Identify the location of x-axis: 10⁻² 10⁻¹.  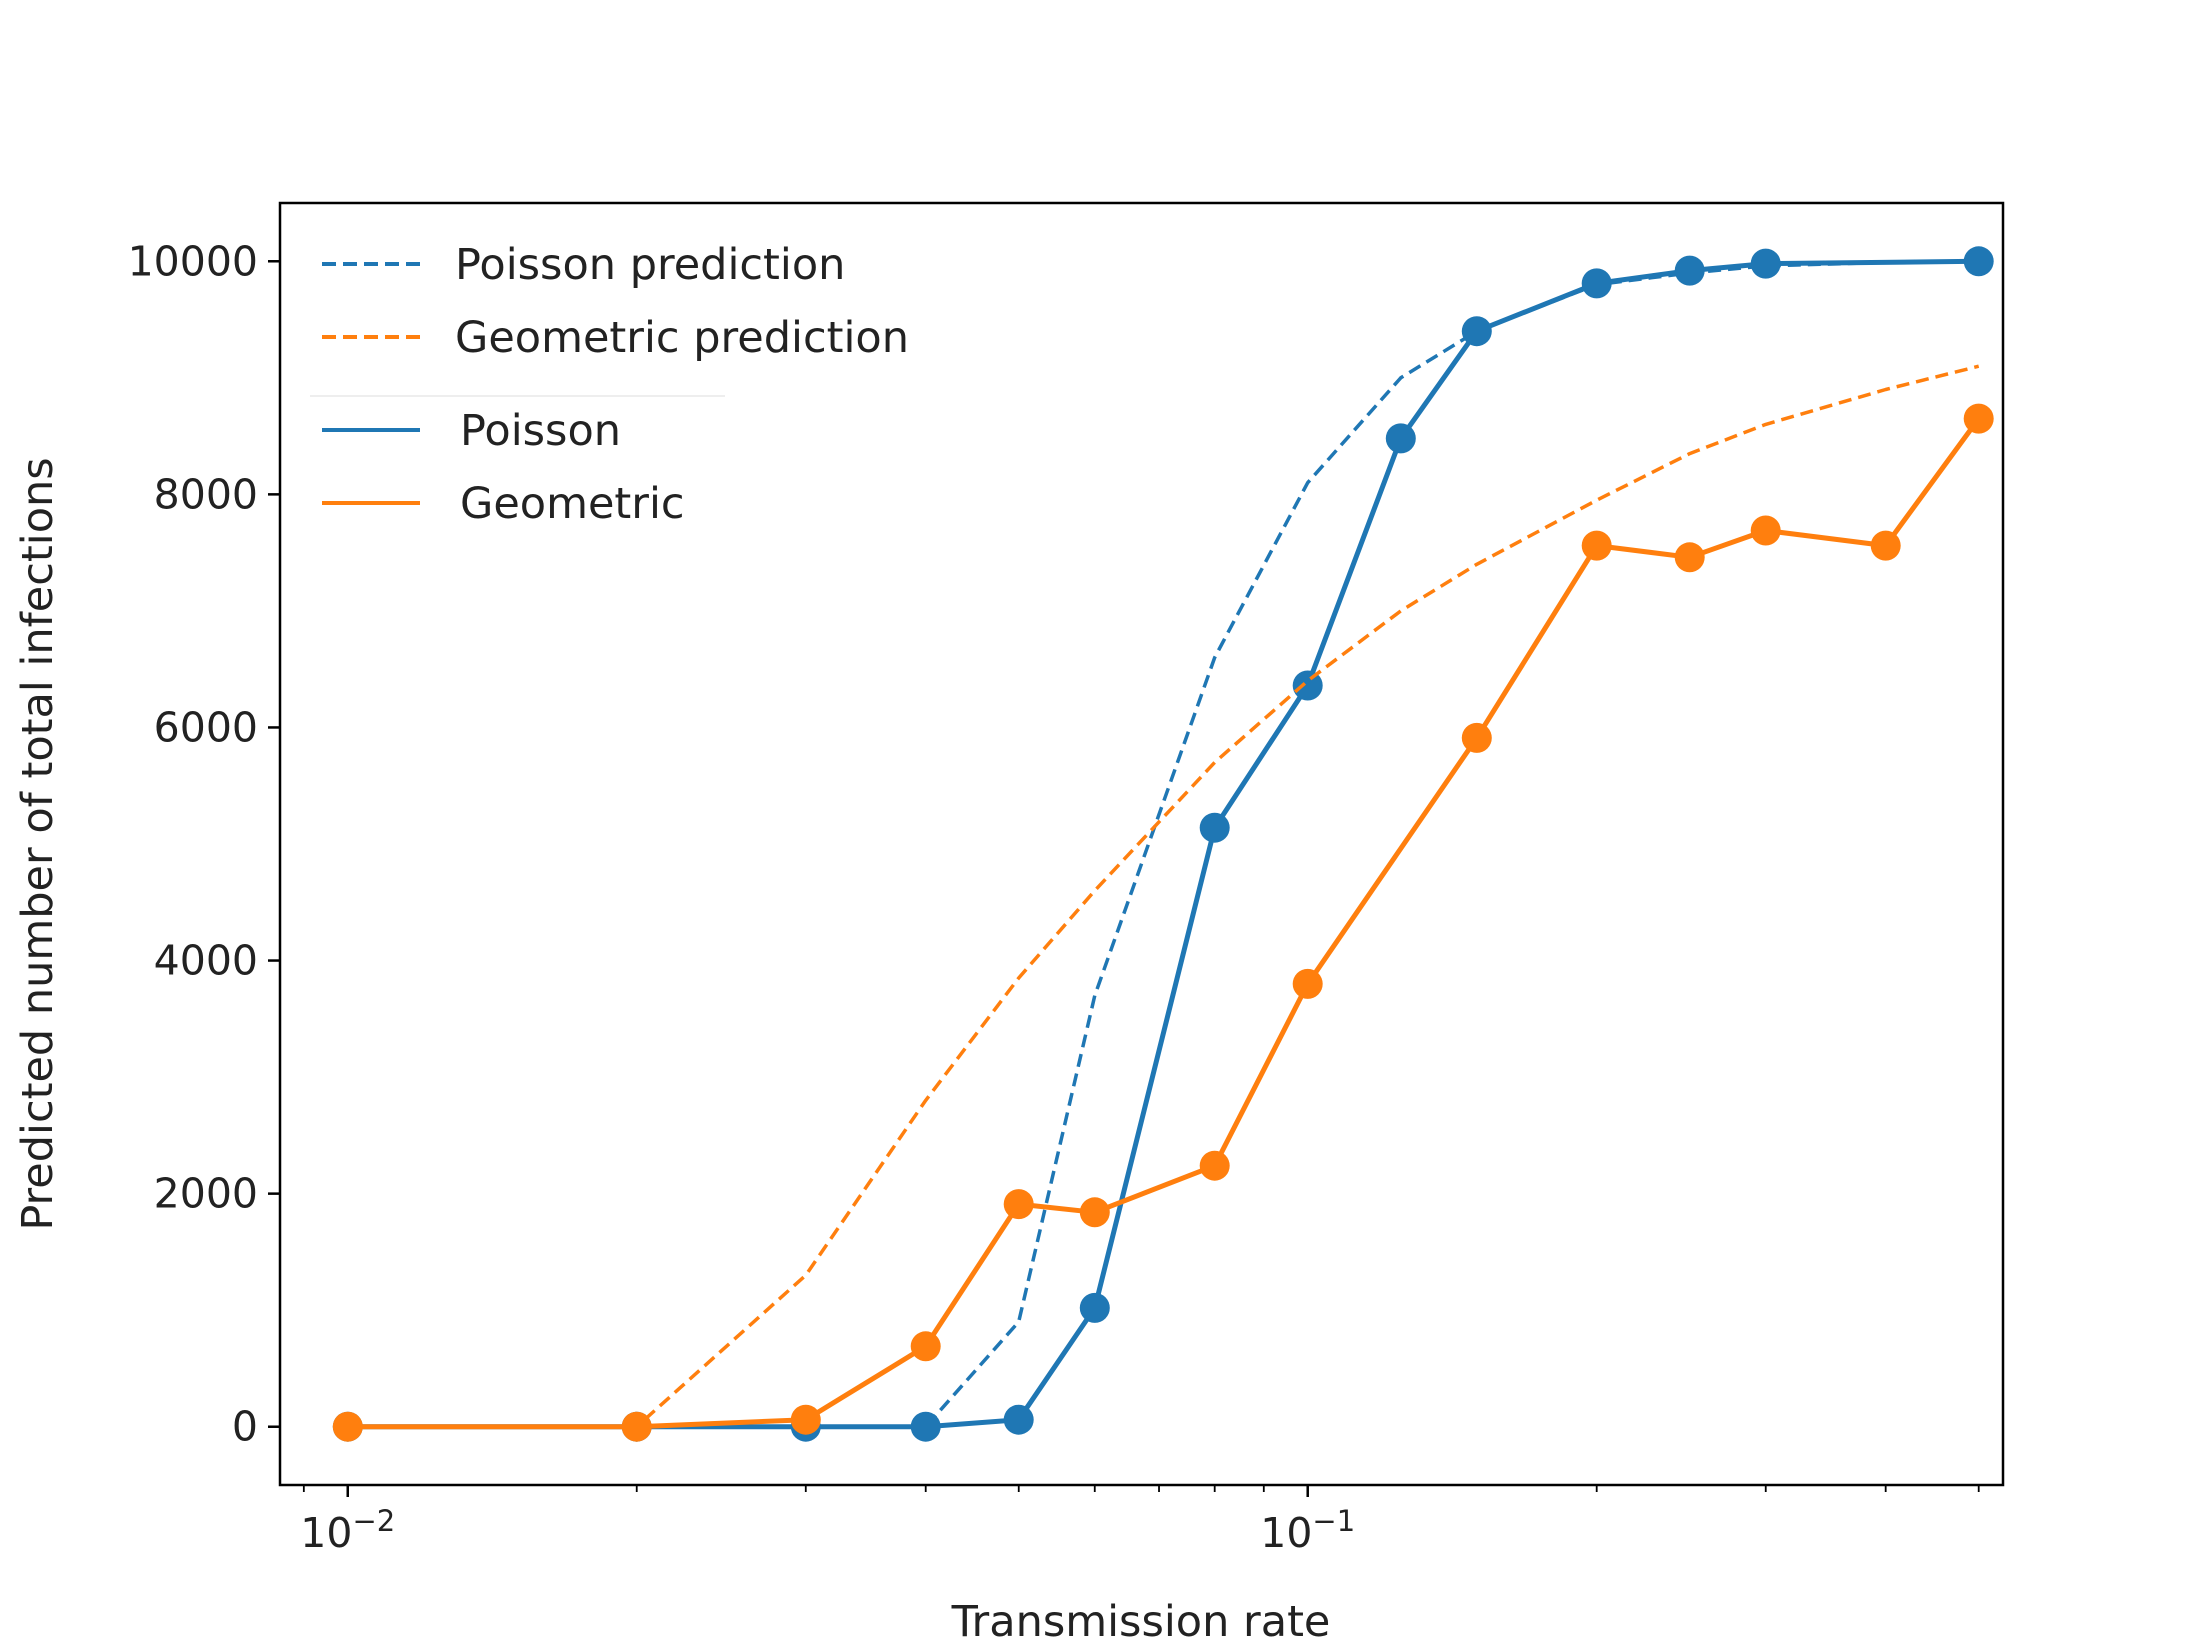
(1140, 1521).